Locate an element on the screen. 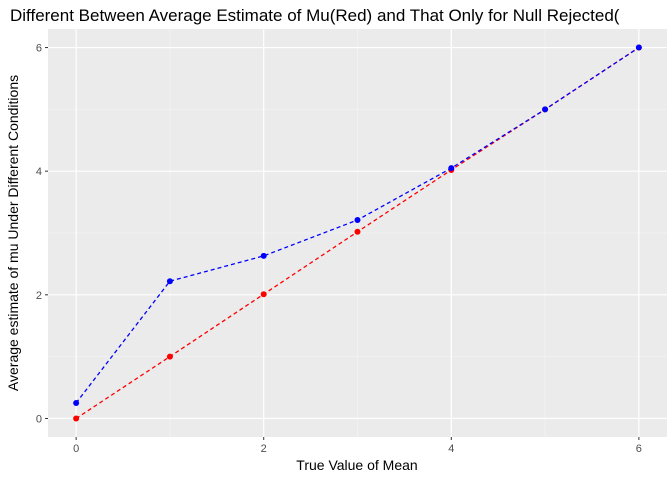  y-tick-label: 0 is located at coordinates (39, 419).